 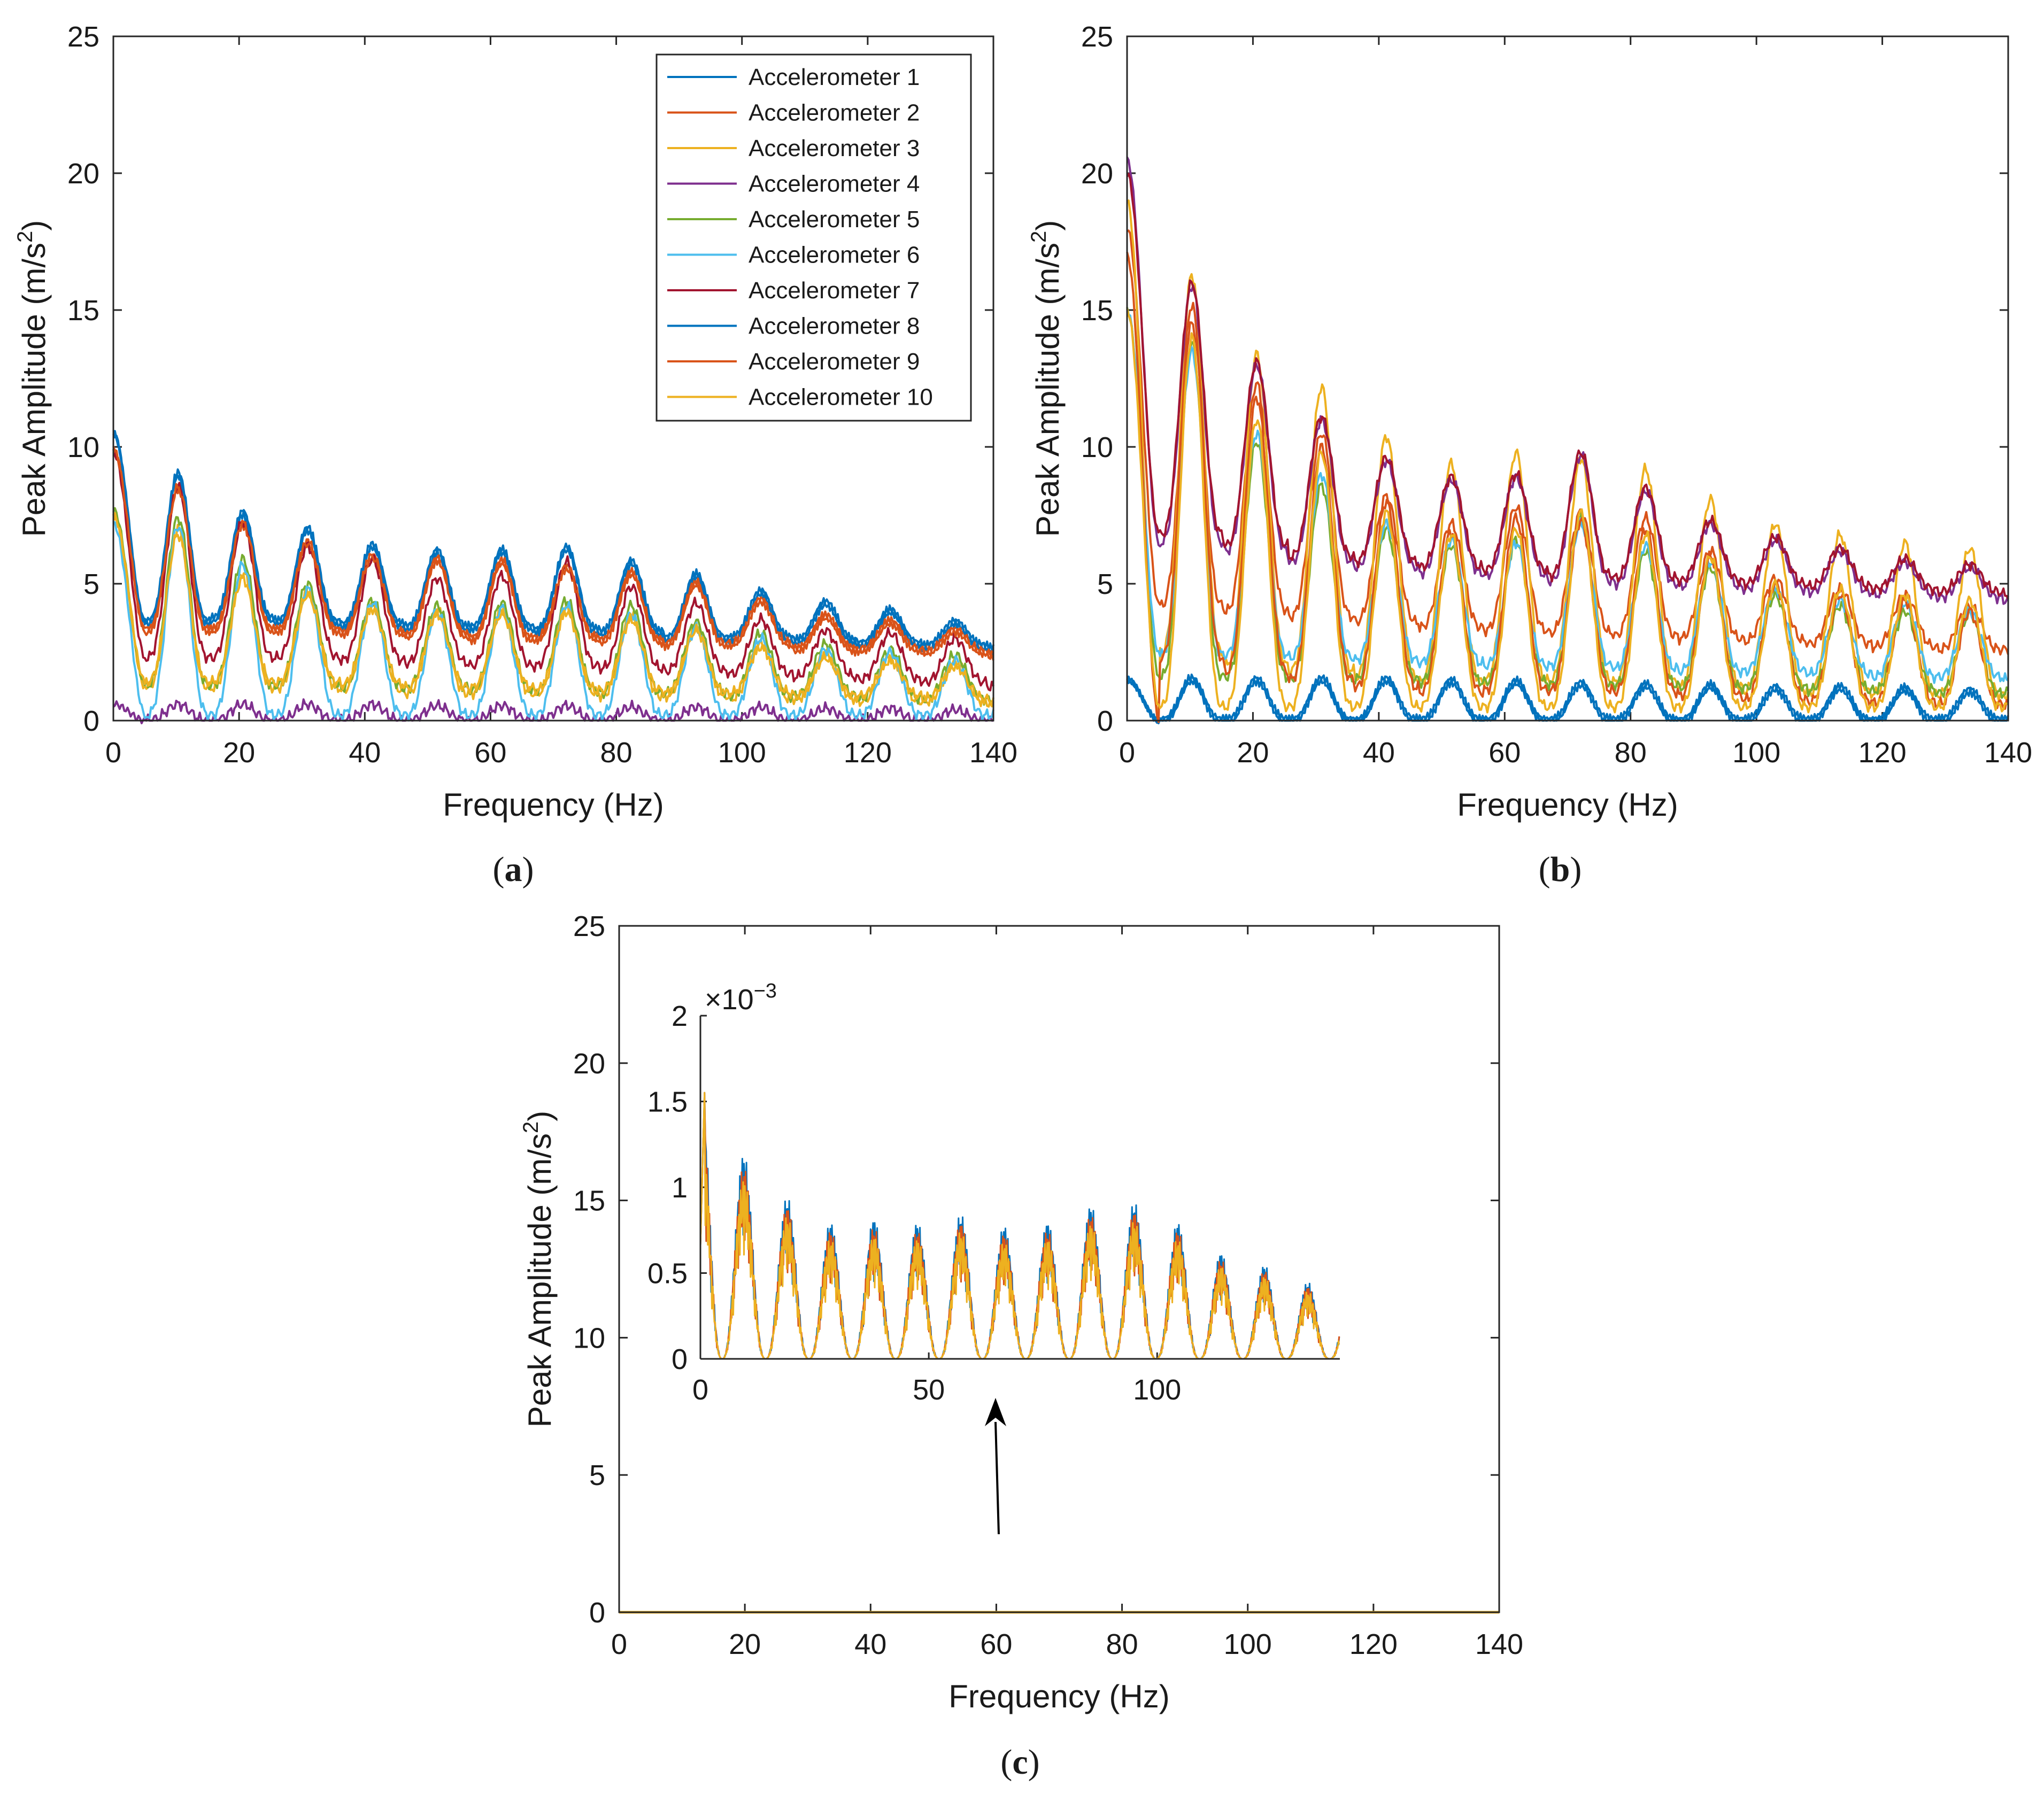 I want to click on inset-x-tick-label: 100, so click(x=1157, y=1390).